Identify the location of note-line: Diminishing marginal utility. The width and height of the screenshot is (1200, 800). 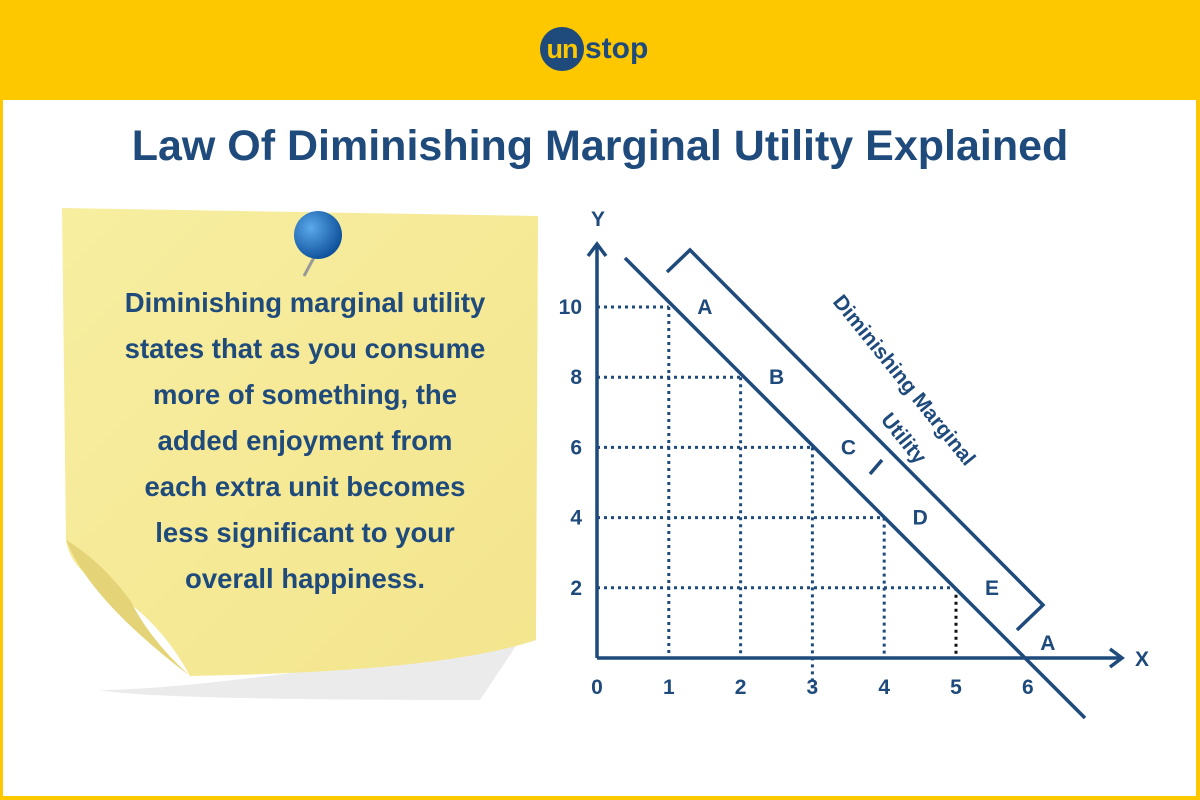
(305, 302).